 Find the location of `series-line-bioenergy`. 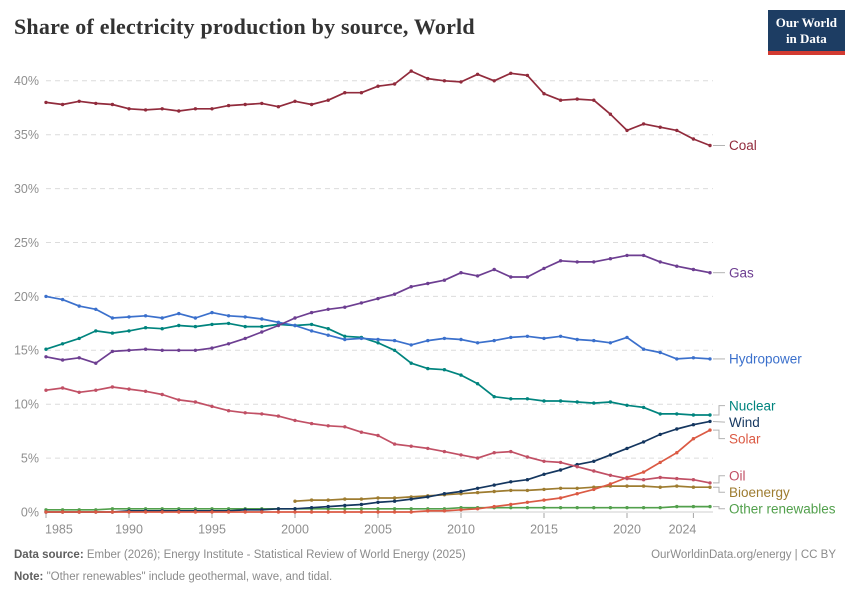

series-line-bioenergy is located at coordinates (502, 494).